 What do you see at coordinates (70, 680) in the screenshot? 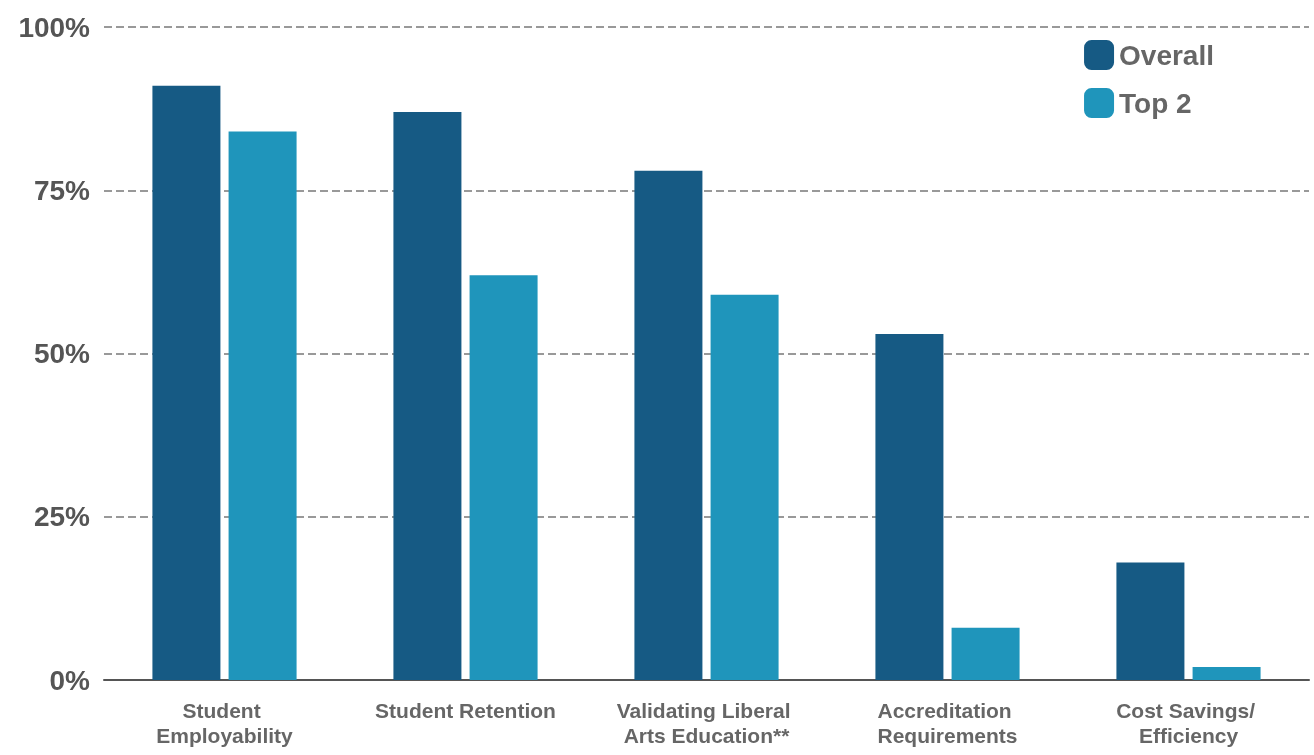
I see `y-tick-label: 0%` at bounding box center [70, 680].